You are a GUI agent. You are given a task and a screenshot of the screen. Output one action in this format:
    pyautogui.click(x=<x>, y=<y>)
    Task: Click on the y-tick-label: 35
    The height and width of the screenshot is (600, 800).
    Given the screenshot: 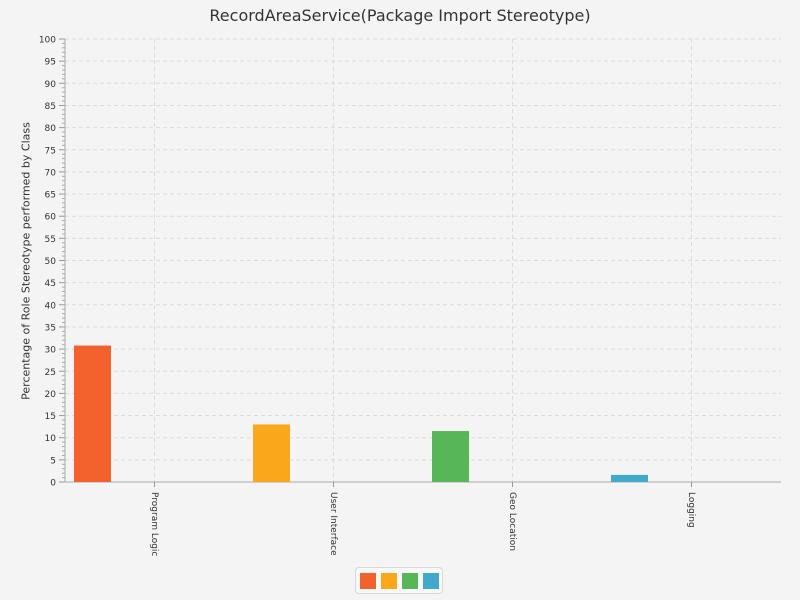 What is the action you would take?
    pyautogui.click(x=50, y=328)
    